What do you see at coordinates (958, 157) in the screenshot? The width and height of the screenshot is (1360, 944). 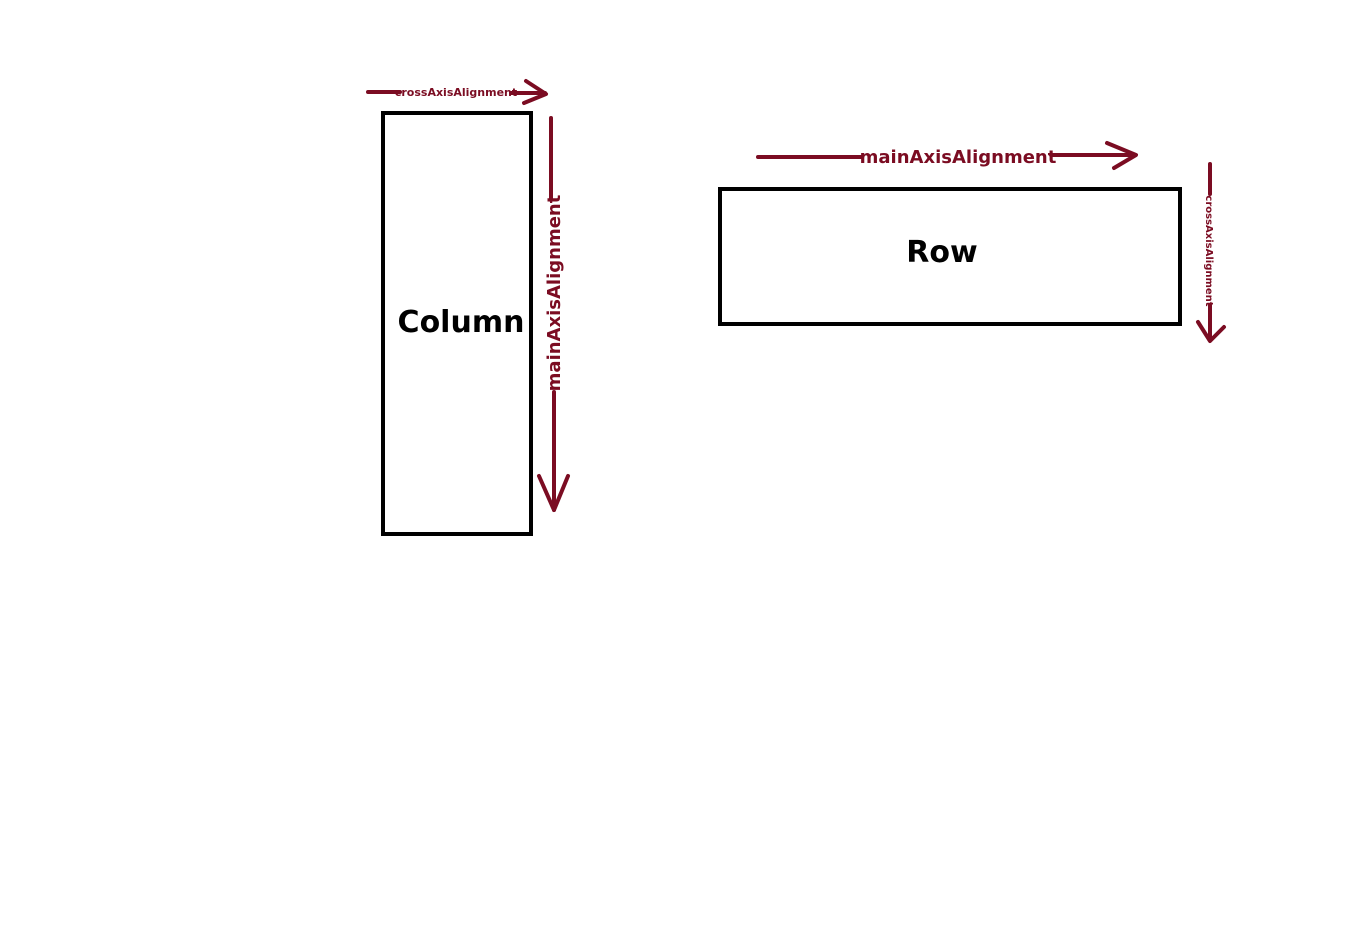 I see `row-main-axis-label: mainAxisAlignment` at bounding box center [958, 157].